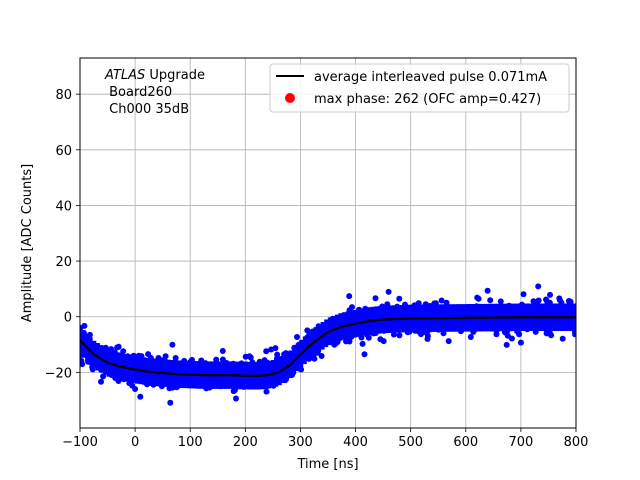 This screenshot has height=480, width=640. I want to click on annotation-upgrade: Upgrade, so click(175, 75).